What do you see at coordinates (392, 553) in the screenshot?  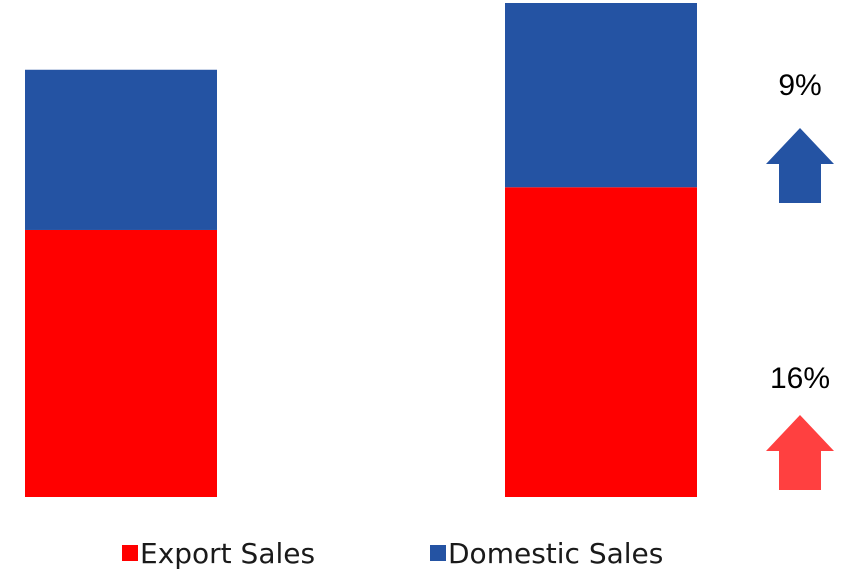 I see `legend: Export Sales Domestic Sales` at bounding box center [392, 553].